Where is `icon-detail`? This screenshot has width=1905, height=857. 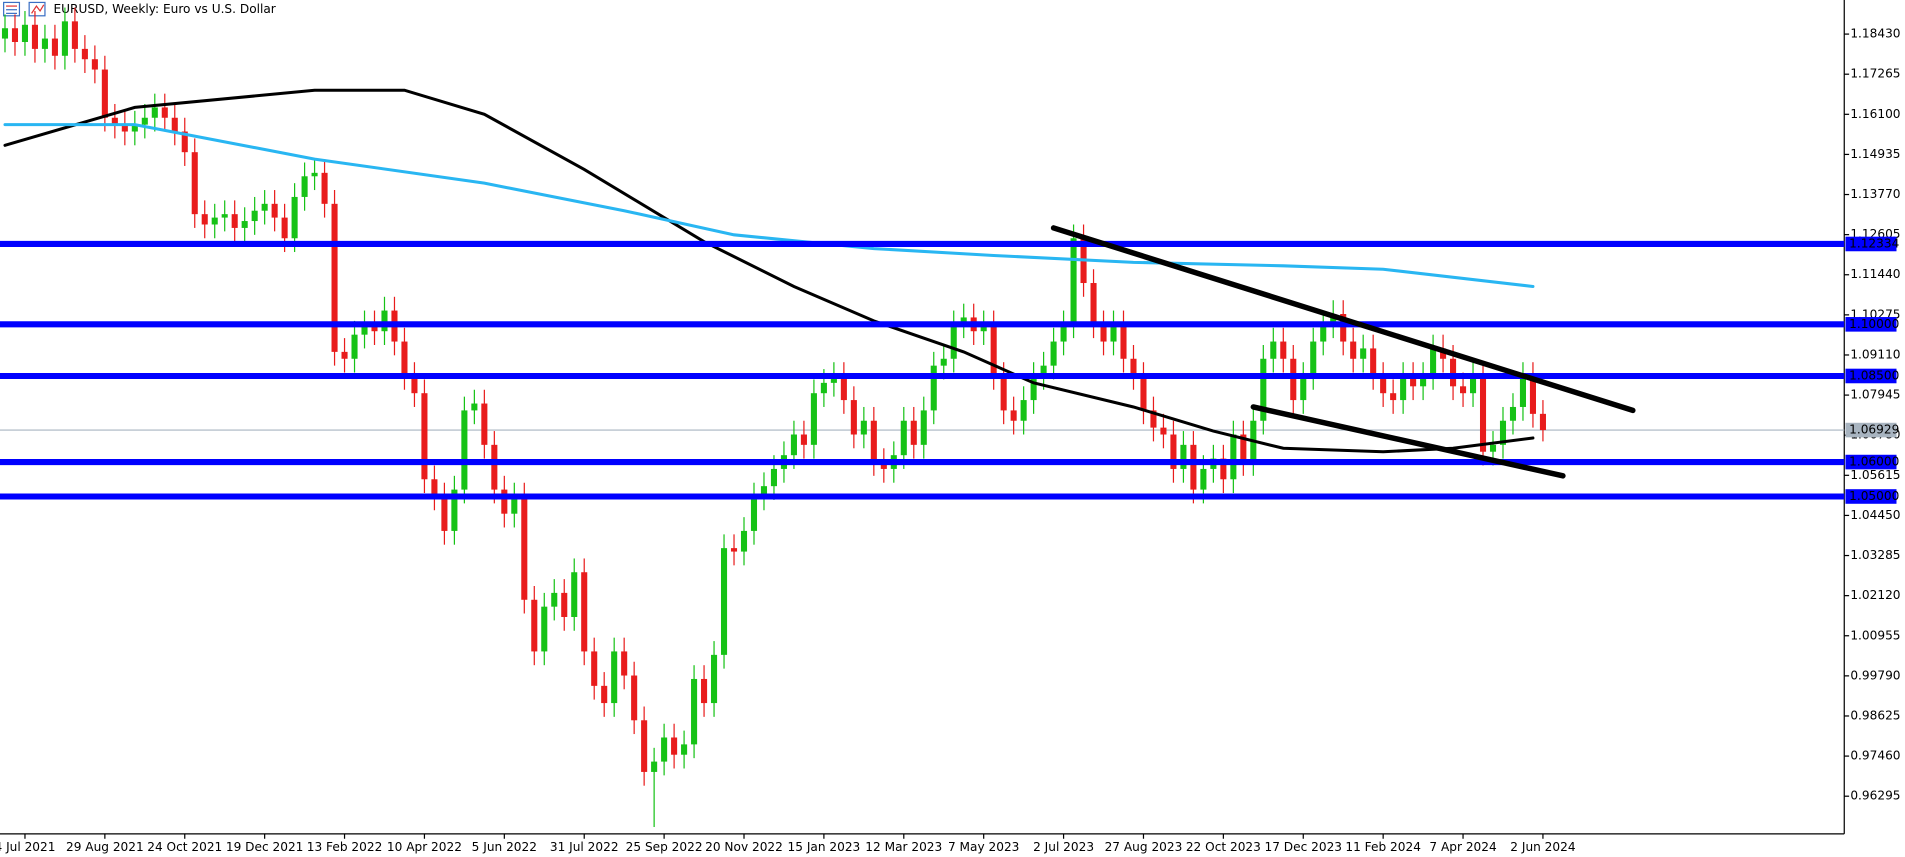
icon-detail is located at coordinates (38, 9).